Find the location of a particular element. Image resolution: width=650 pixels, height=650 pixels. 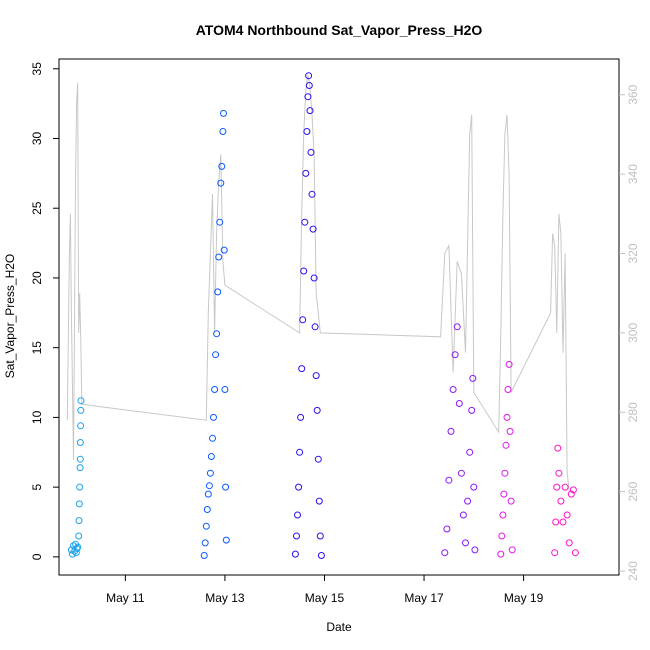

x-axis: May 11 May 13 May 15 May 17 May 19 is located at coordinates (325, 590).